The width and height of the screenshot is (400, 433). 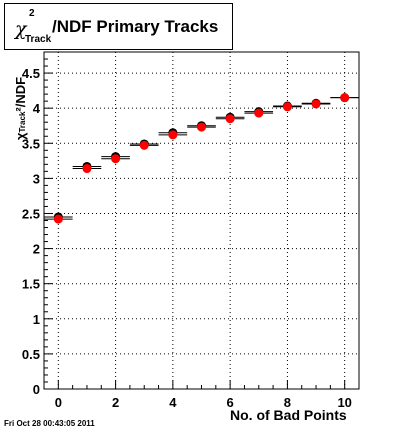 I want to click on title-superscript: 2, so click(x=32, y=13).